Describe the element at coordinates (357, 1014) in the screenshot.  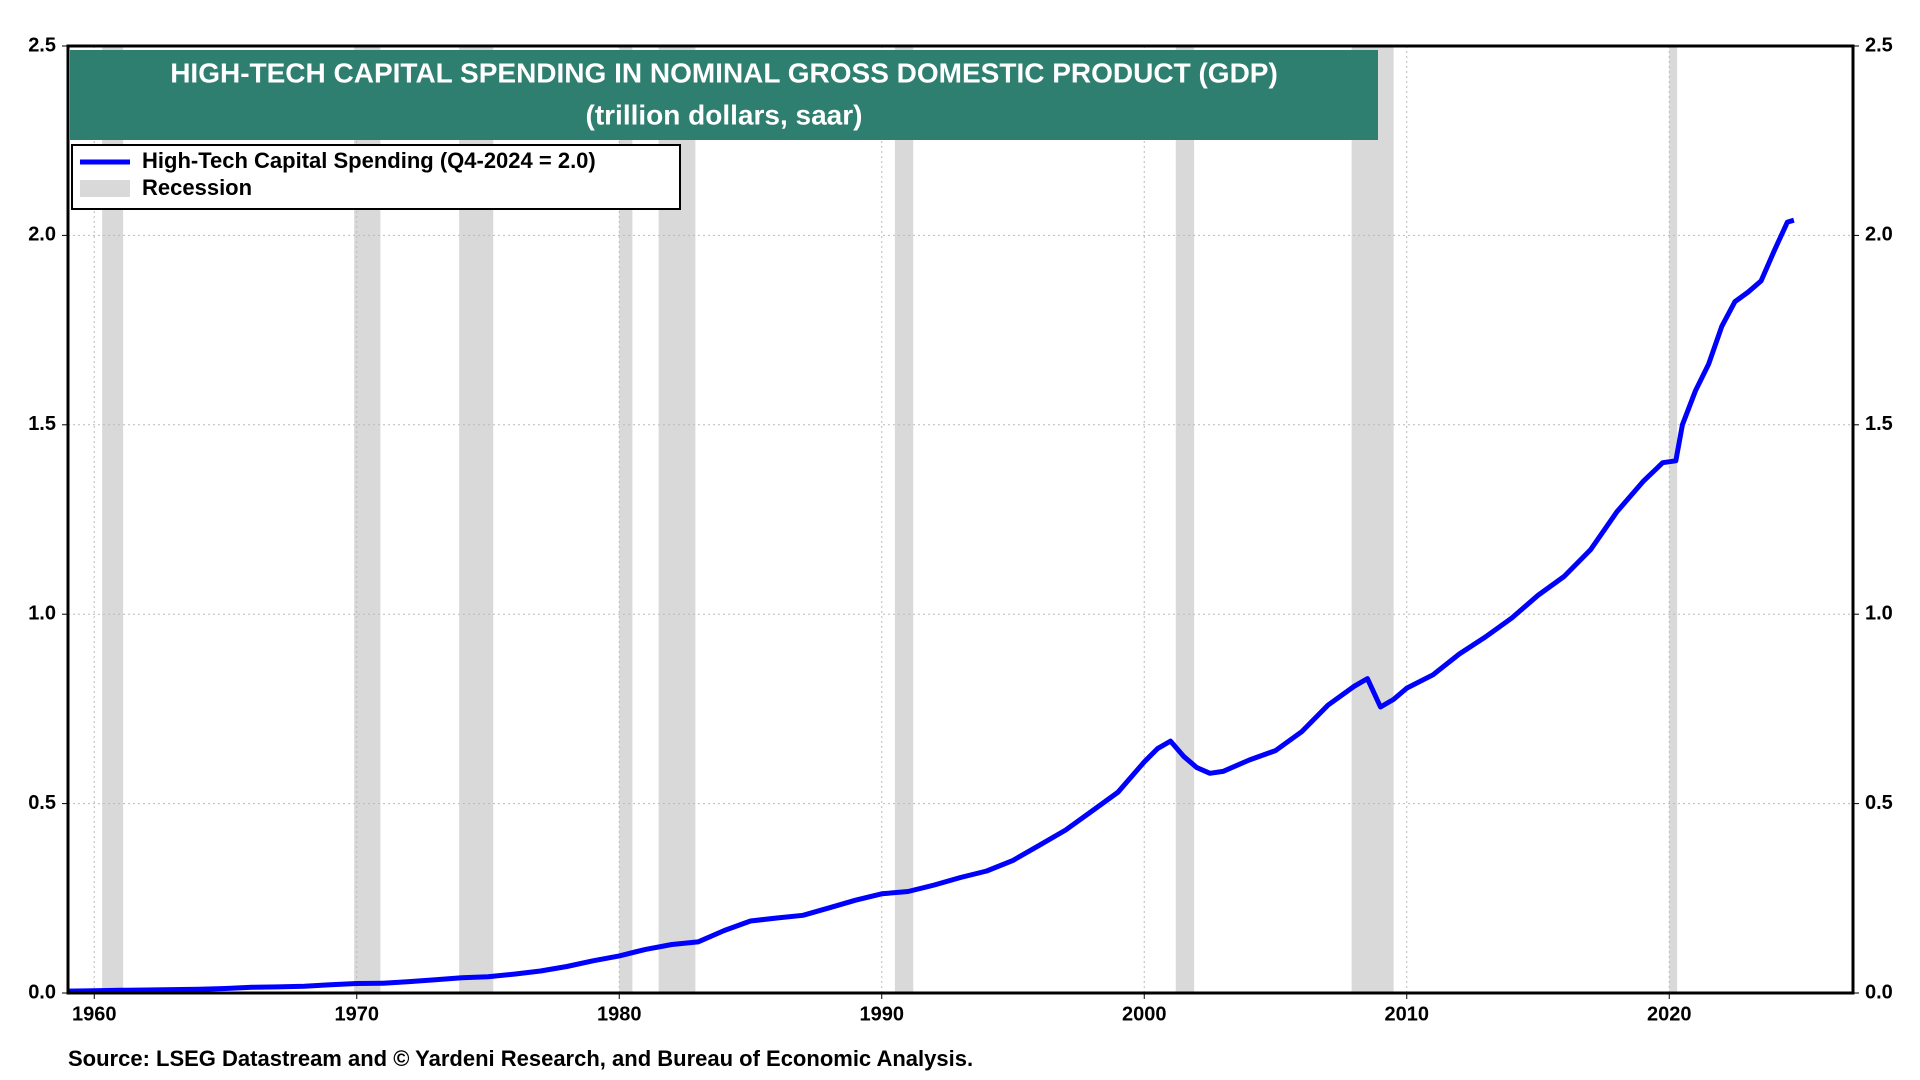
I see `x-tick-label: 1970` at that location.